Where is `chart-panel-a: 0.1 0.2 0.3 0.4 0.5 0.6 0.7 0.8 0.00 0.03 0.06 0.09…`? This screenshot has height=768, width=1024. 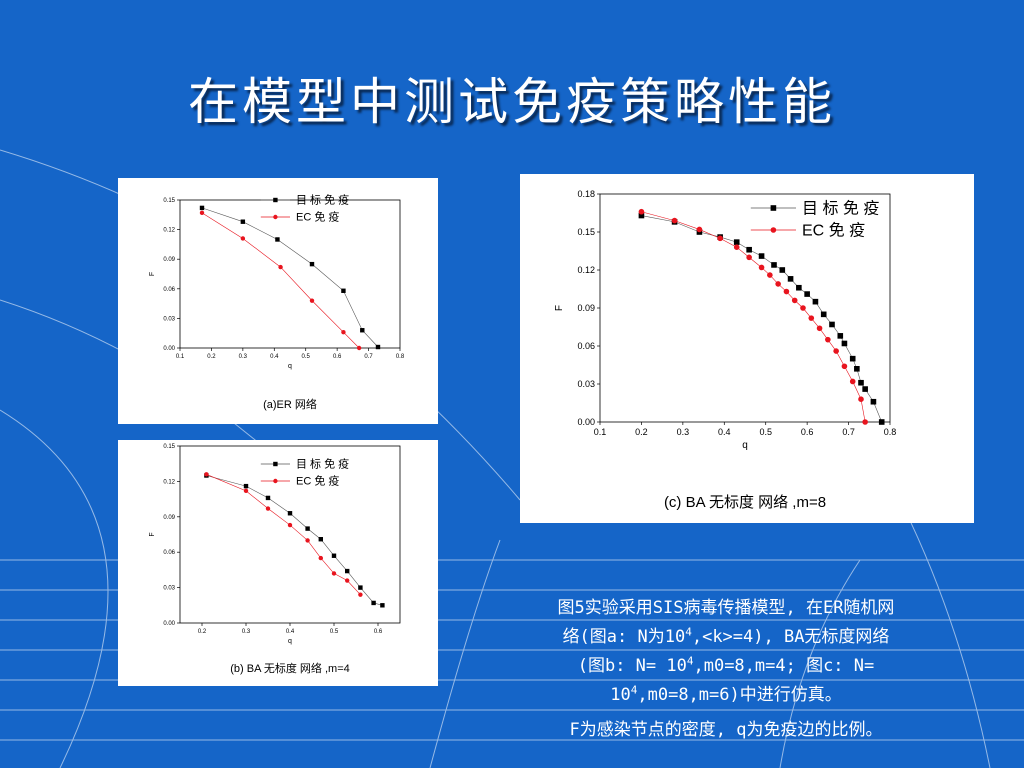 chart-panel-a: 0.1 0.2 0.3 0.4 0.5 0.6 0.7 0.8 0.00 0.03 0.06 0.09… is located at coordinates (278, 301).